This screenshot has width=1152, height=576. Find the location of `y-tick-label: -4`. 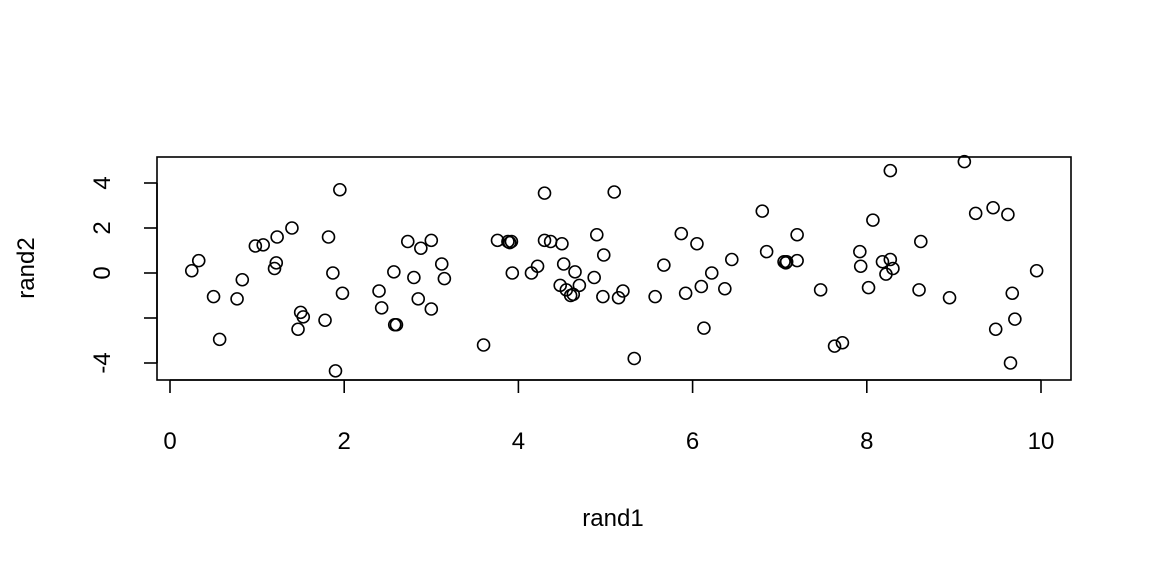

y-tick-label: -4 is located at coordinates (102, 362).